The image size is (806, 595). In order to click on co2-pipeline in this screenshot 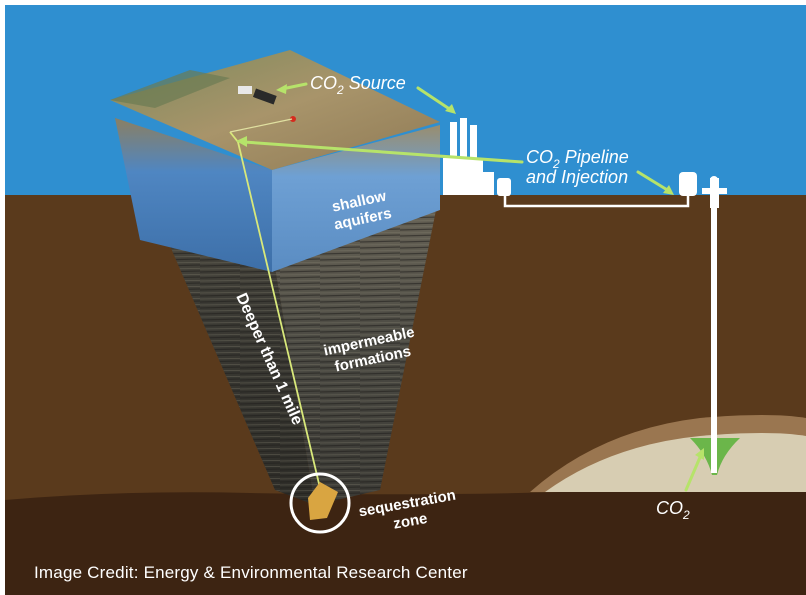, I will do `click(596, 201)`.